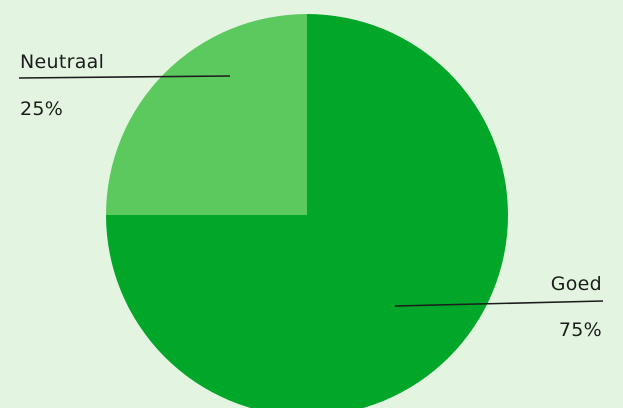  I want to click on leader-line-neutraal, so click(124, 77).